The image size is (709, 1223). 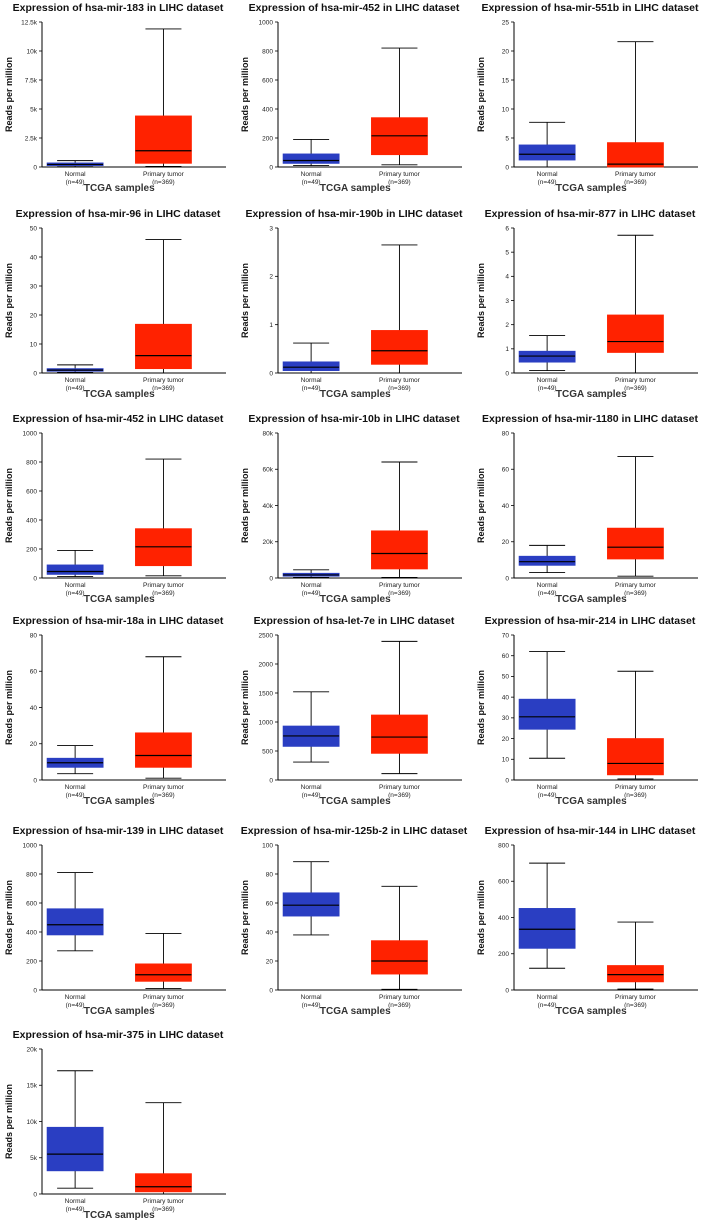 What do you see at coordinates (507, 138) in the screenshot?
I see `y-tick-label: 5` at bounding box center [507, 138].